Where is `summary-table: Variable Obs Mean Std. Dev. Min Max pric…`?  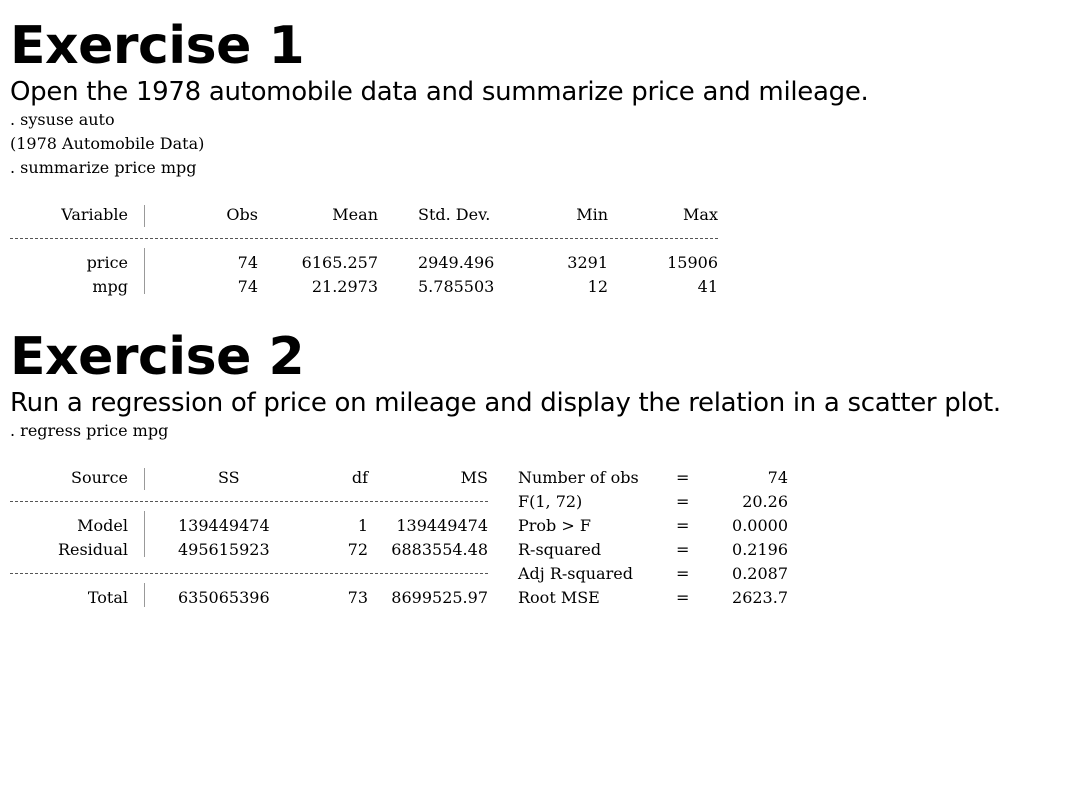
summary-table: Variable Obs Mean Std. Dev. Min Max pric… is located at coordinates (540, 251).